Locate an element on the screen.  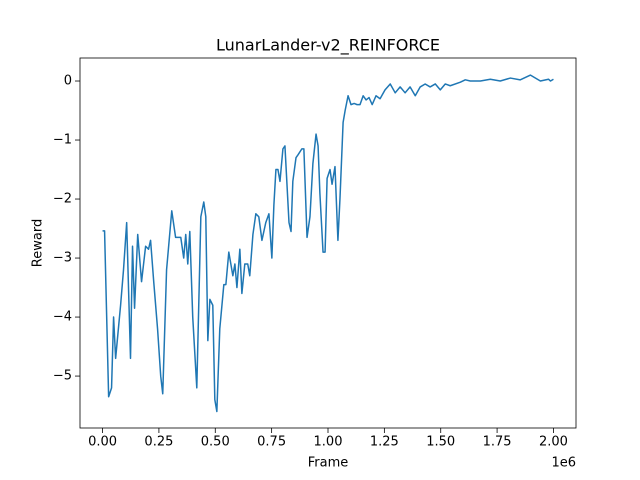
x-tick-label: 0.25 is located at coordinates (158, 442).